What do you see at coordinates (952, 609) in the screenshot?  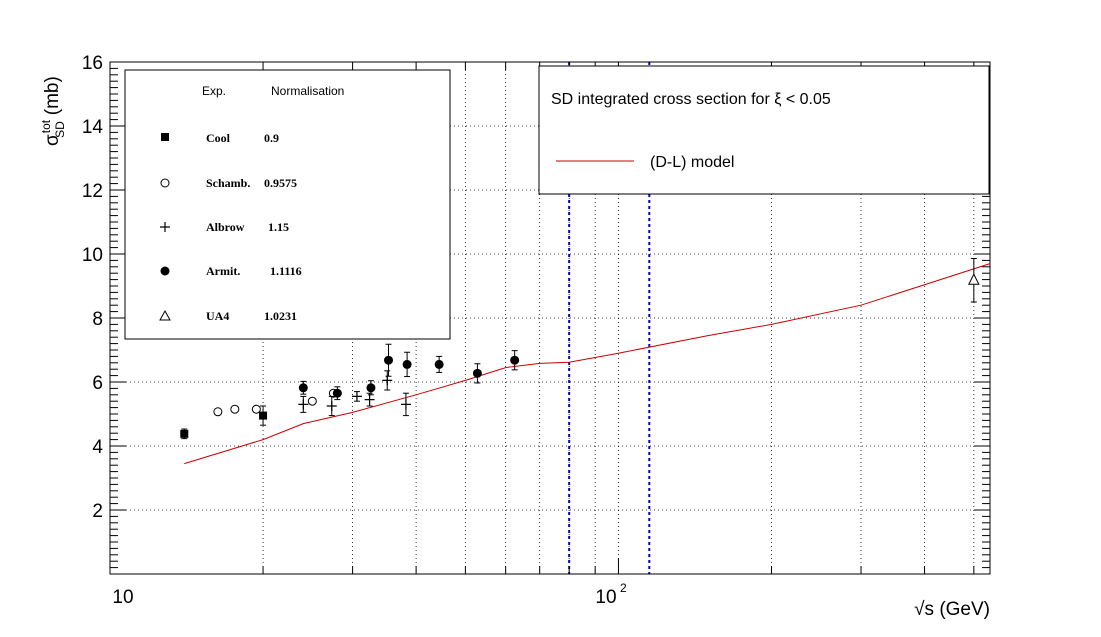 I see `x-axis-title: √s (GeV)` at bounding box center [952, 609].